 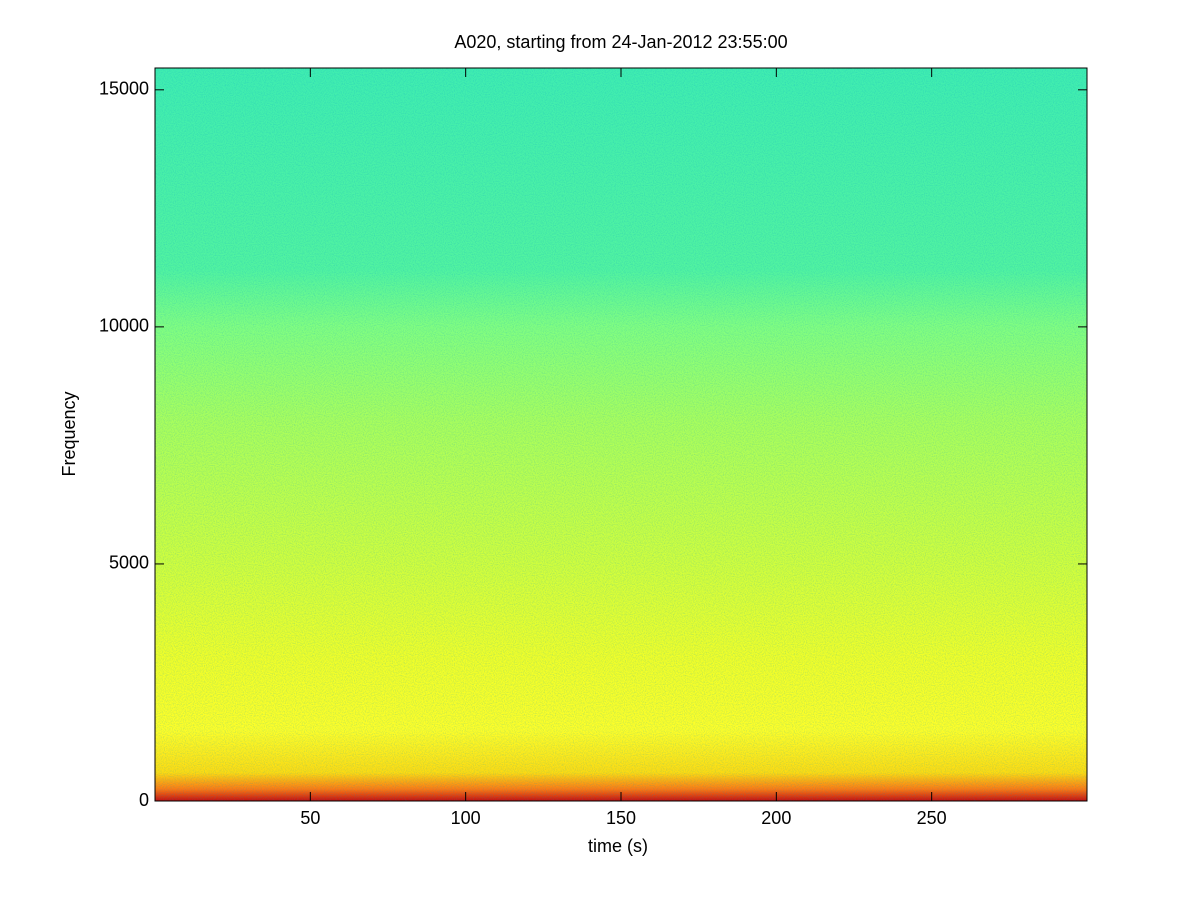 I want to click on x-tick-label: 200, so click(x=776, y=818).